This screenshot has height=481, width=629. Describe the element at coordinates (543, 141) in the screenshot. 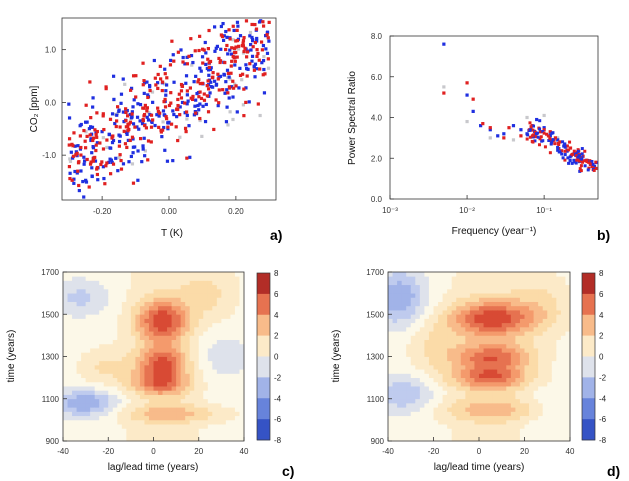

I see `panel-b-point` at that location.